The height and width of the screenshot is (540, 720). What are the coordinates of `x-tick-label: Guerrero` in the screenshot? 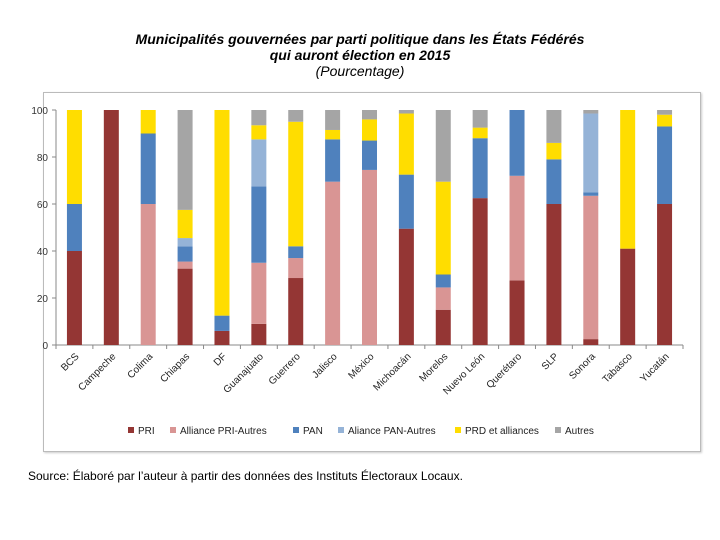 It's located at (285, 369).